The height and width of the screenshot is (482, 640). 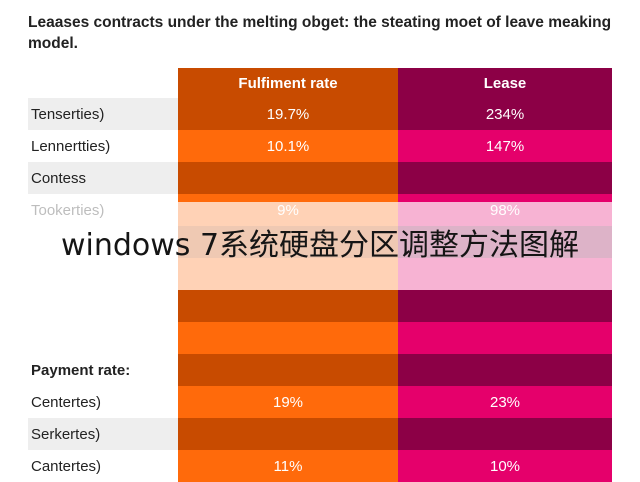 I want to click on table-row: Contess, so click(x=320, y=178).